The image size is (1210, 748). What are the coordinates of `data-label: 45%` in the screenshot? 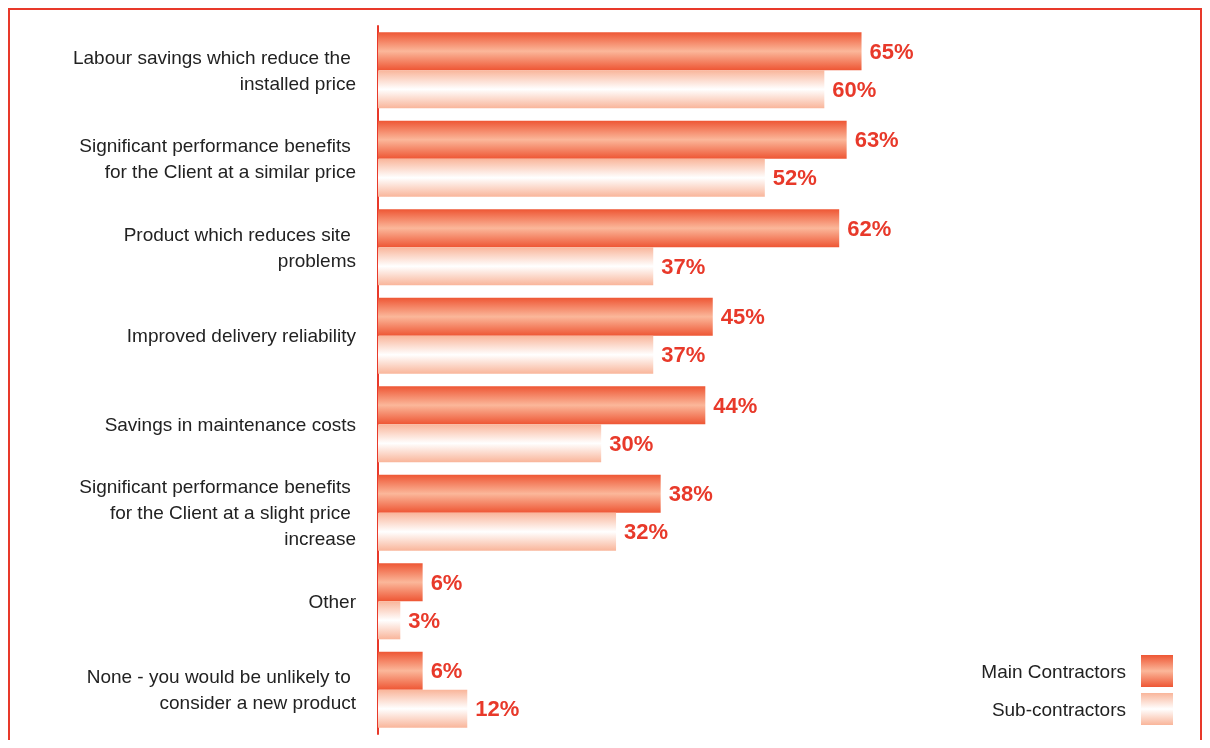 It's located at (742, 317).